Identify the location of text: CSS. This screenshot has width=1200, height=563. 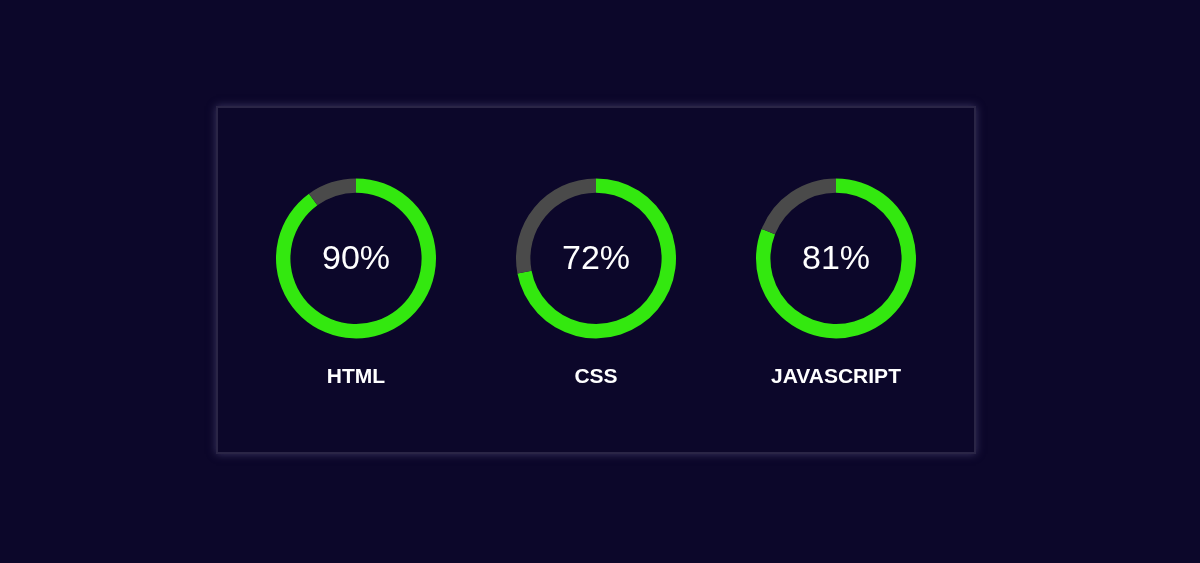
(596, 376).